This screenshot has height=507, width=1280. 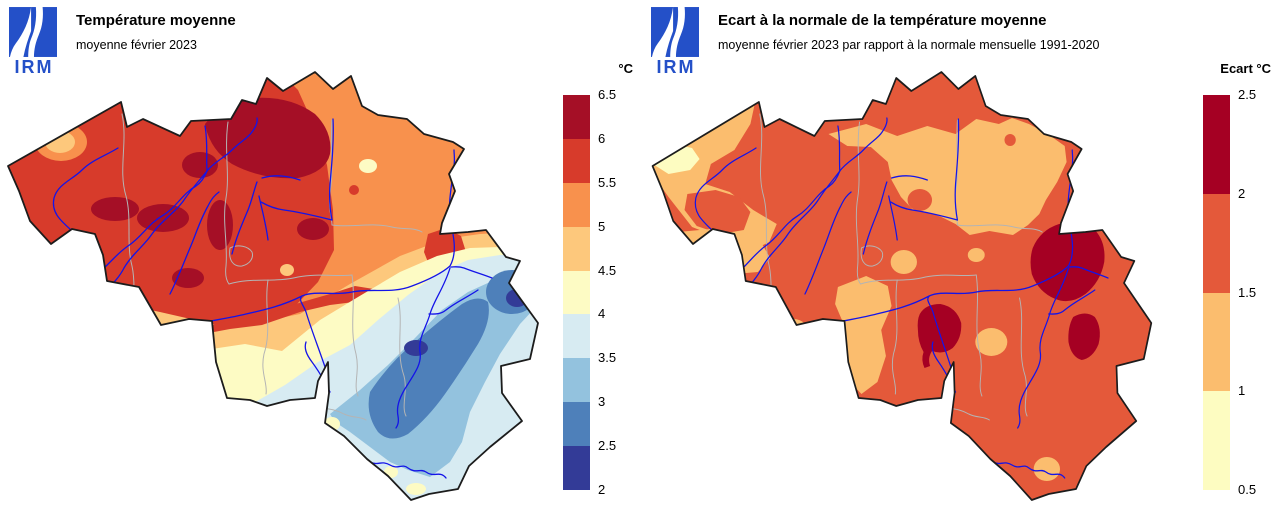 I want to click on legend-tick-label: 5.5, so click(x=607, y=182).